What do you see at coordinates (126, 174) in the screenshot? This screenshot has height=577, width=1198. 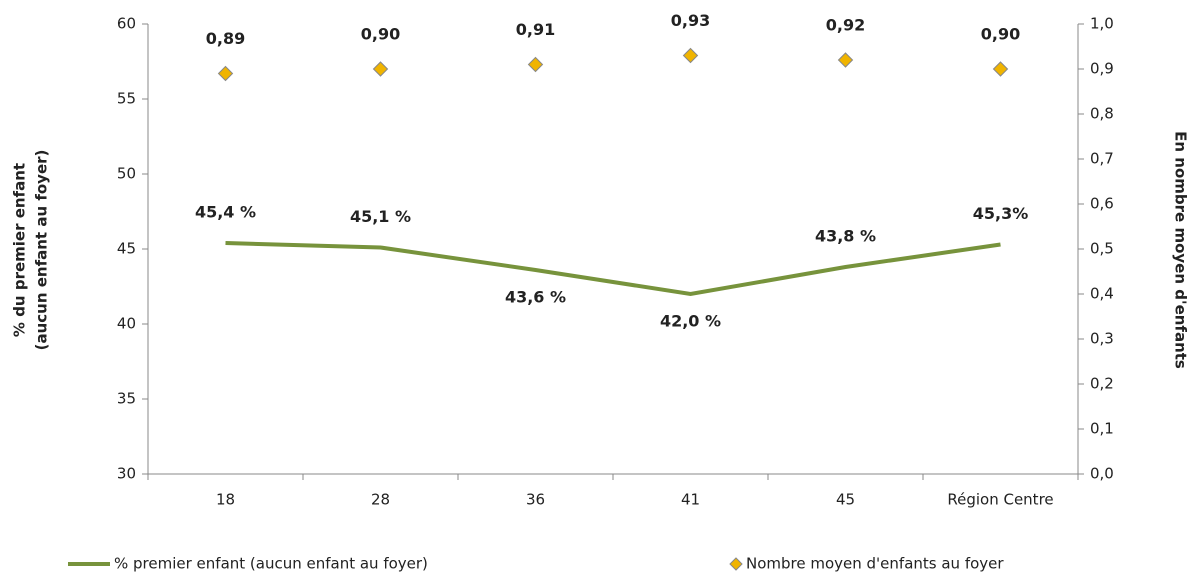 I see `y-tick-label: 50` at bounding box center [126, 174].